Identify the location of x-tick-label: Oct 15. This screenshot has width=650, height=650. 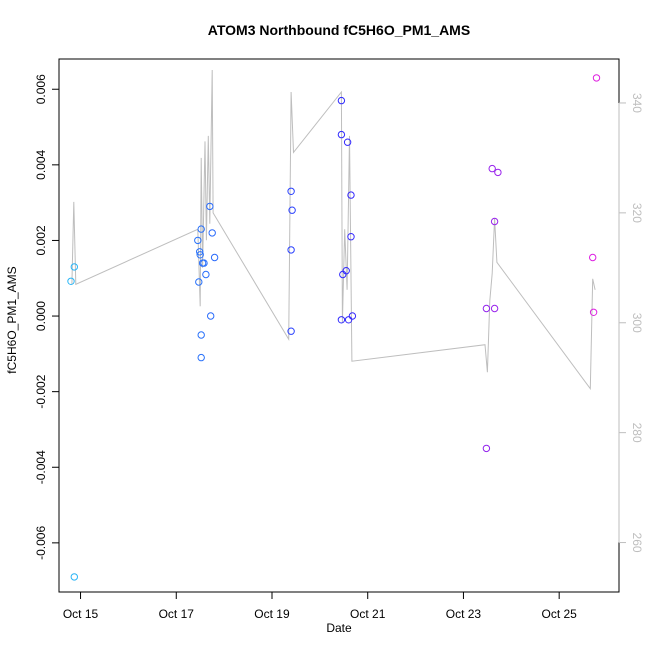
(81, 614).